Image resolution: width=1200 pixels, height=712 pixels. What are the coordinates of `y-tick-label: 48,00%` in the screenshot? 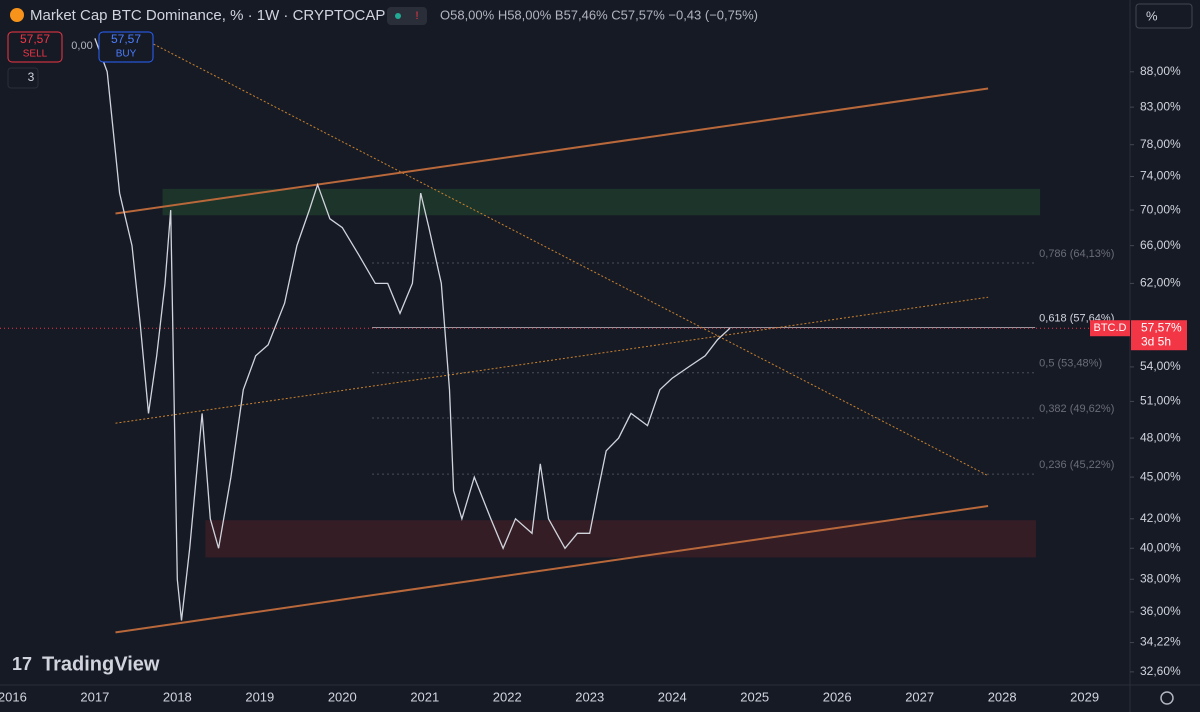 It's located at (1160, 437).